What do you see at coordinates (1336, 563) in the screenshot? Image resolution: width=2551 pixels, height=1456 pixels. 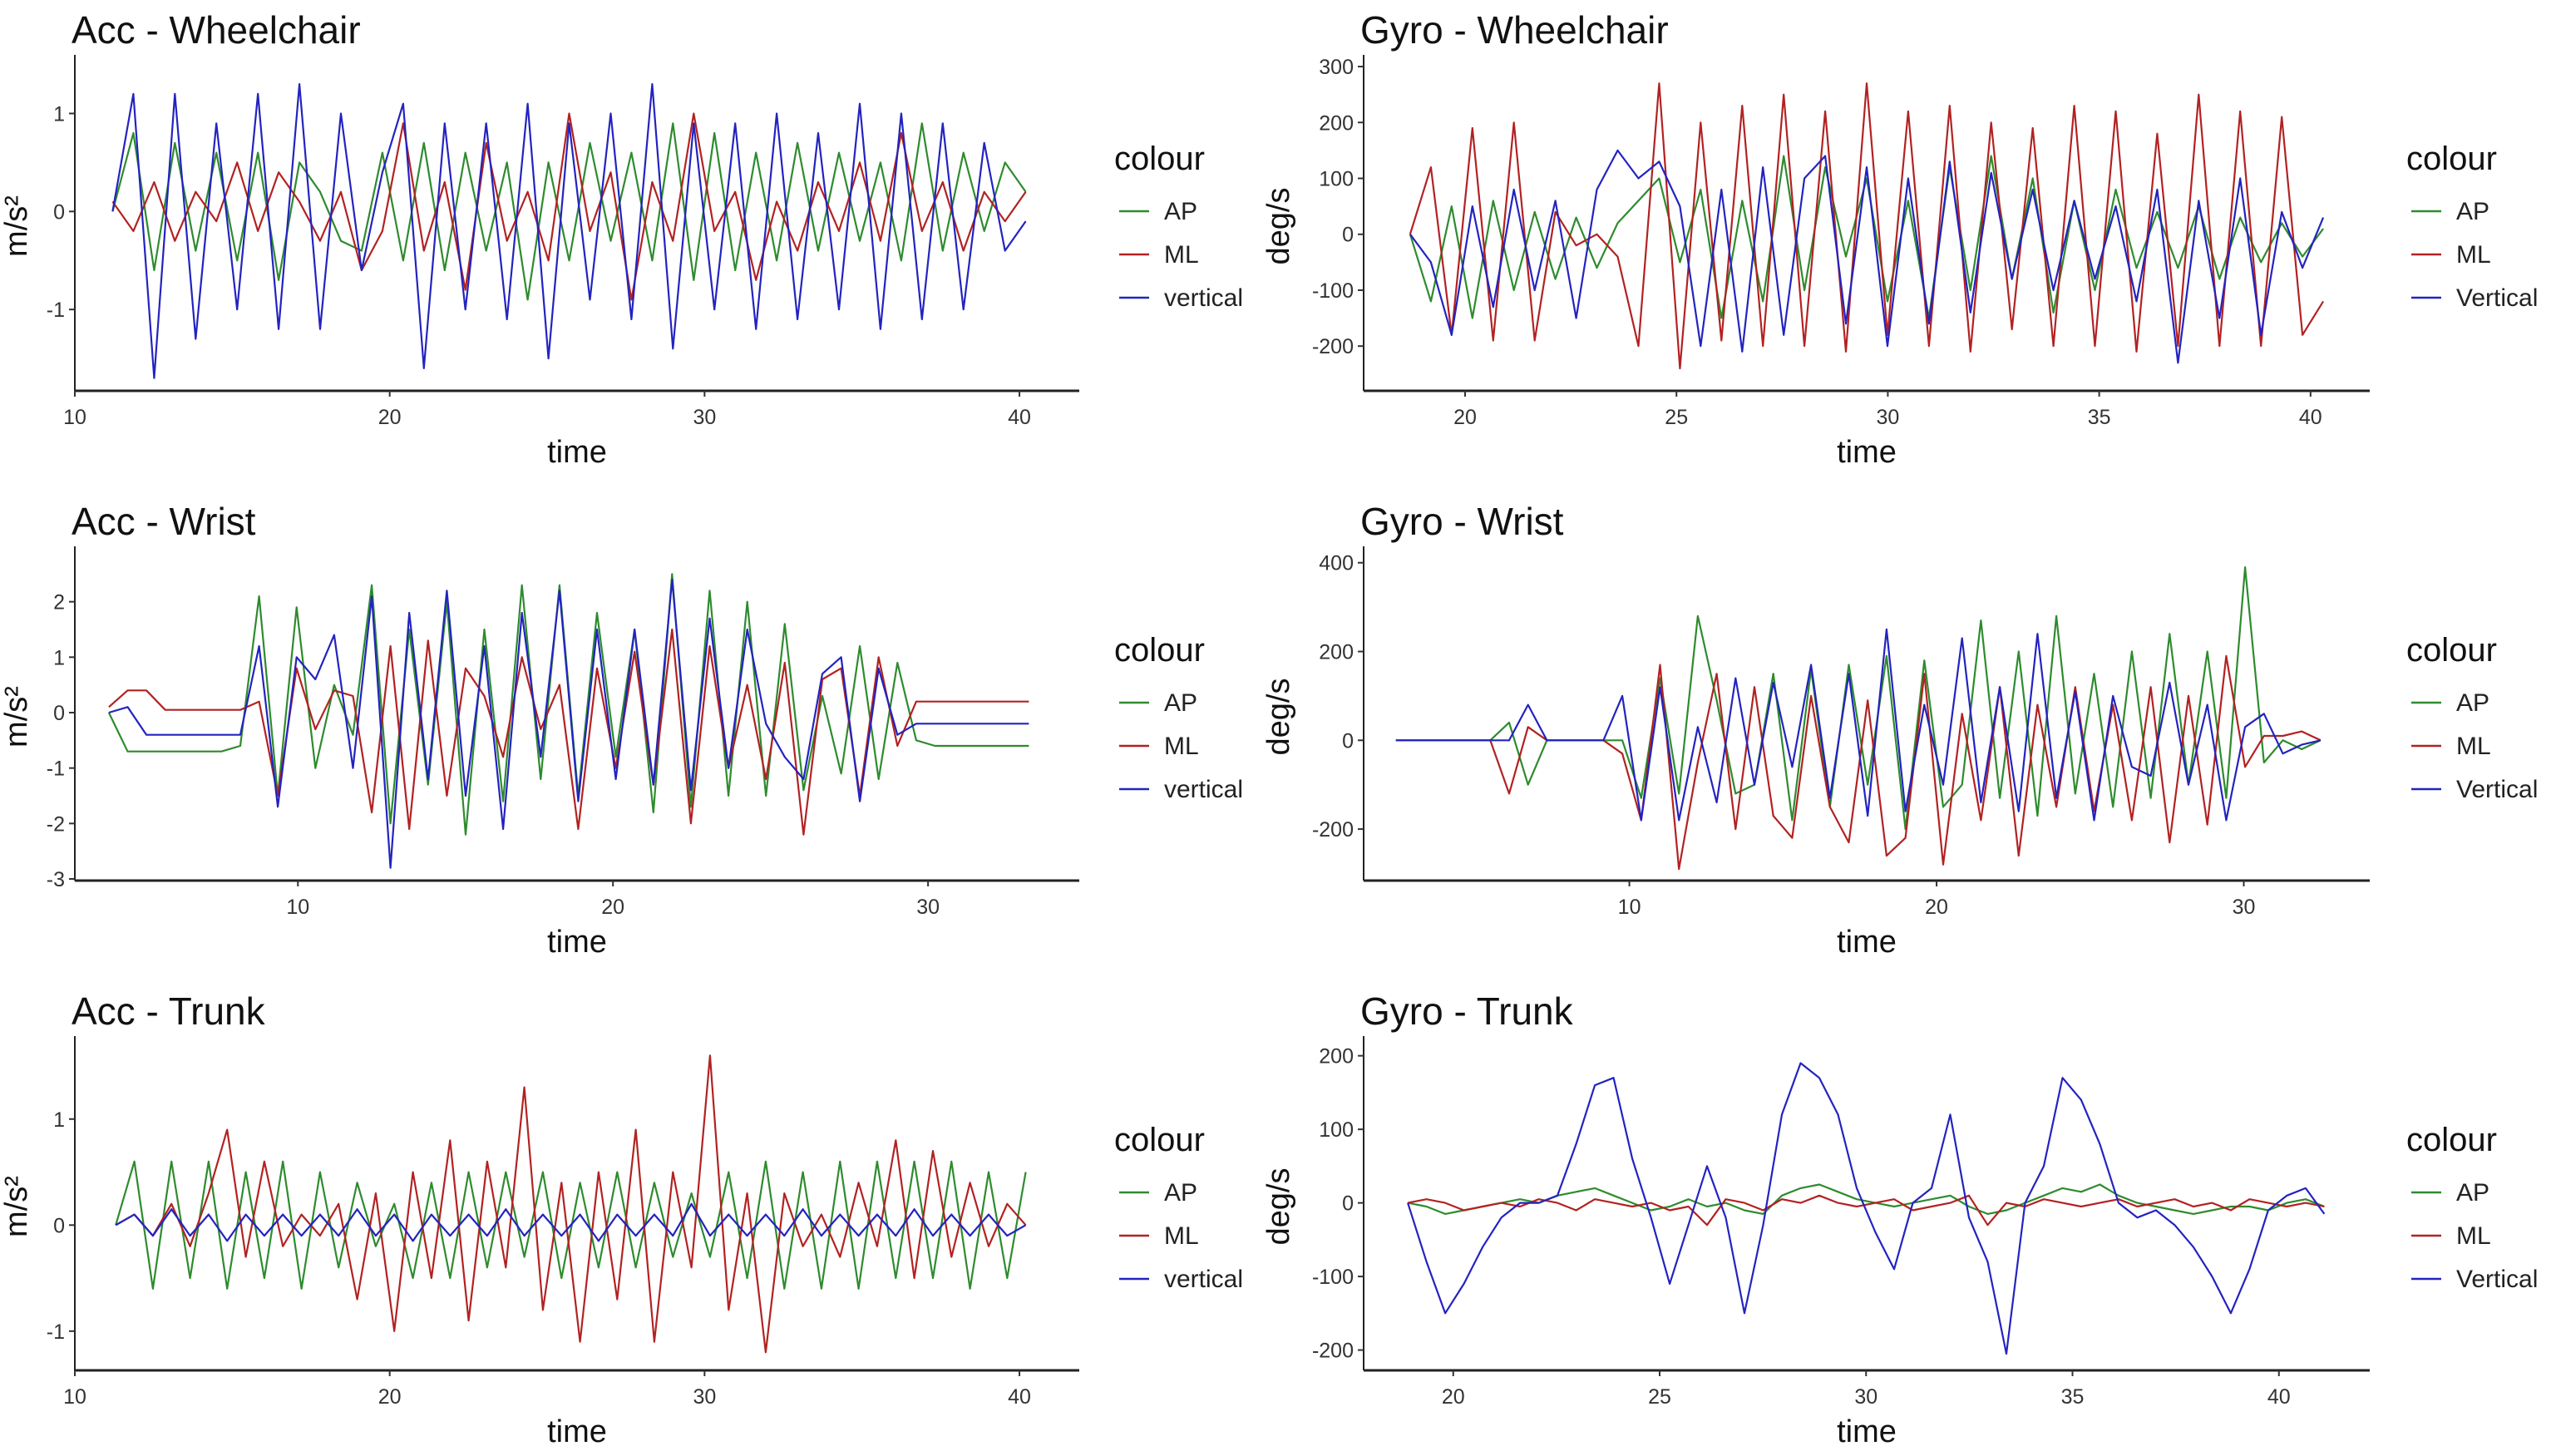 I see `y-tick-label: 400` at bounding box center [1336, 563].